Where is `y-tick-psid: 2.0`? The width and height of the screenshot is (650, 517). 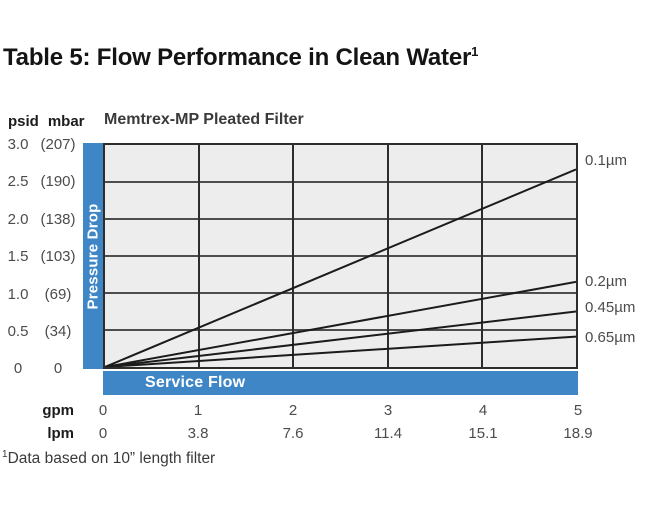
y-tick-psid: 2.0 is located at coordinates (18, 219).